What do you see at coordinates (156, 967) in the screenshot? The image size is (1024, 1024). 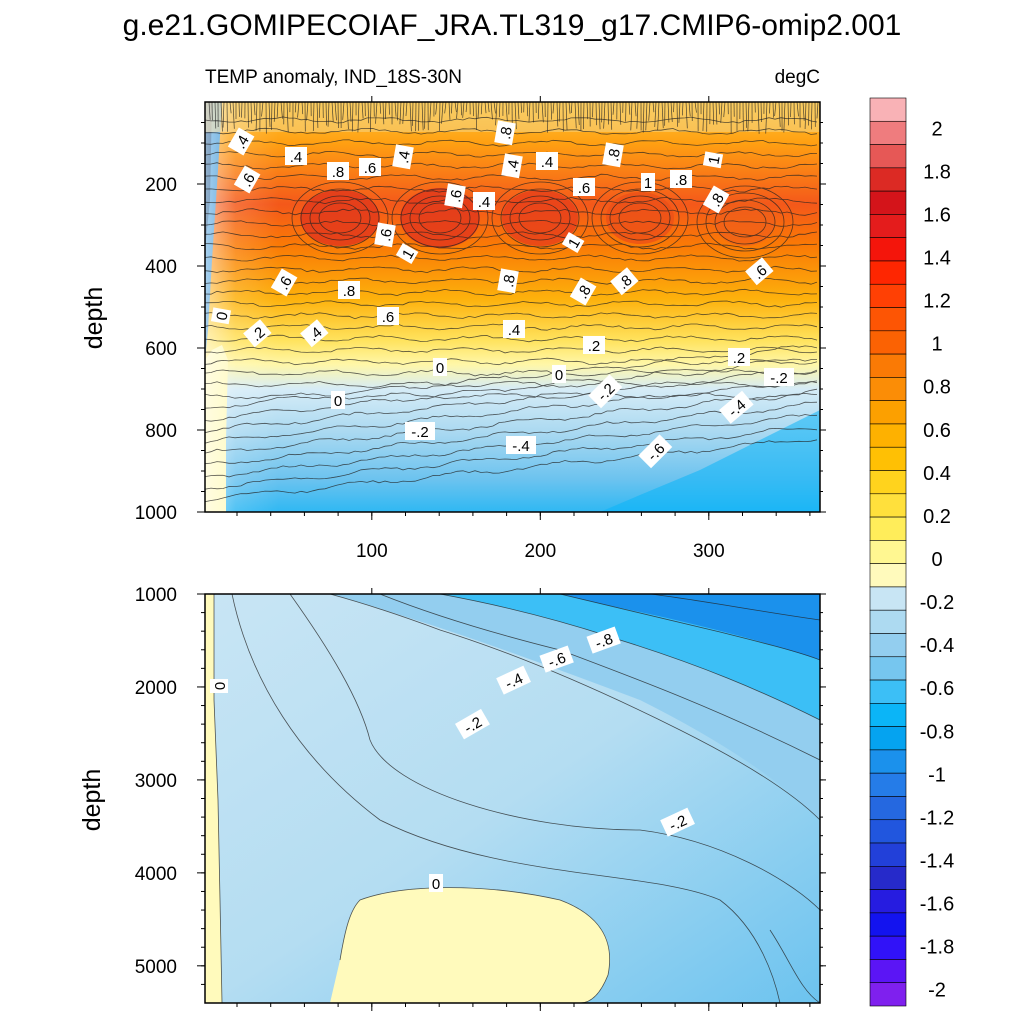 I see `y-tick-label: 5000` at bounding box center [156, 967].